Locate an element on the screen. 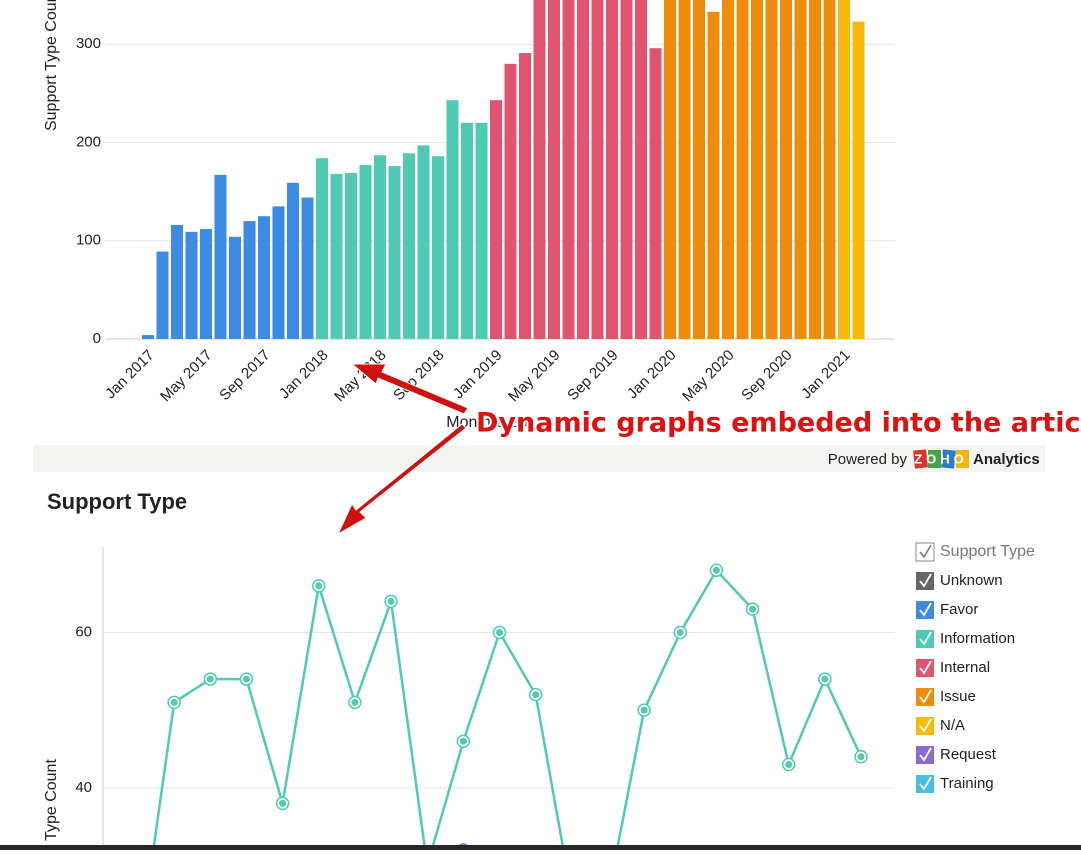  y-axis-label: Support Type Count is located at coordinates (51, 65).